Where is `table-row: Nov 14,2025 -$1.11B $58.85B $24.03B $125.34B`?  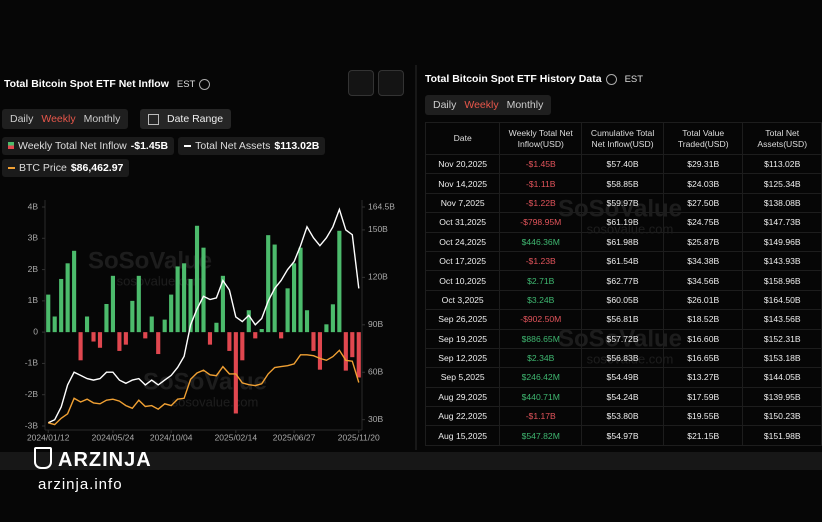
table-row: Nov 14,2025 -$1.11B $58.85B $24.03B $125.34B is located at coordinates (623, 183).